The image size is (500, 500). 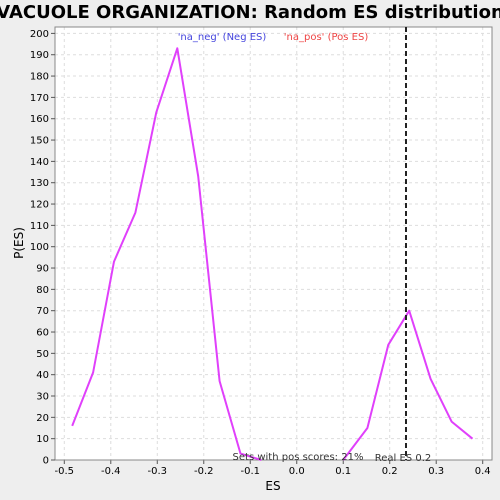 I want to click on x-tick-label: 0.0, so click(x=297, y=471).